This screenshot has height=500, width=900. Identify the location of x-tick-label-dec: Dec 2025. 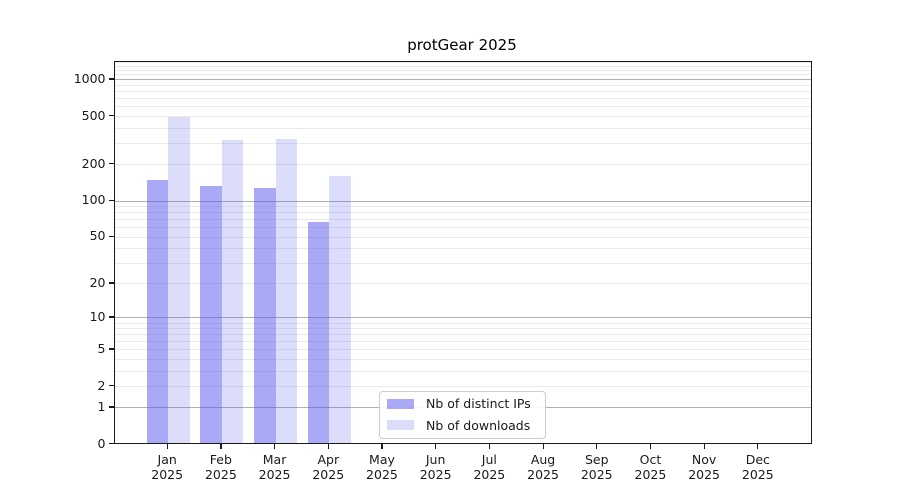
(758, 467).